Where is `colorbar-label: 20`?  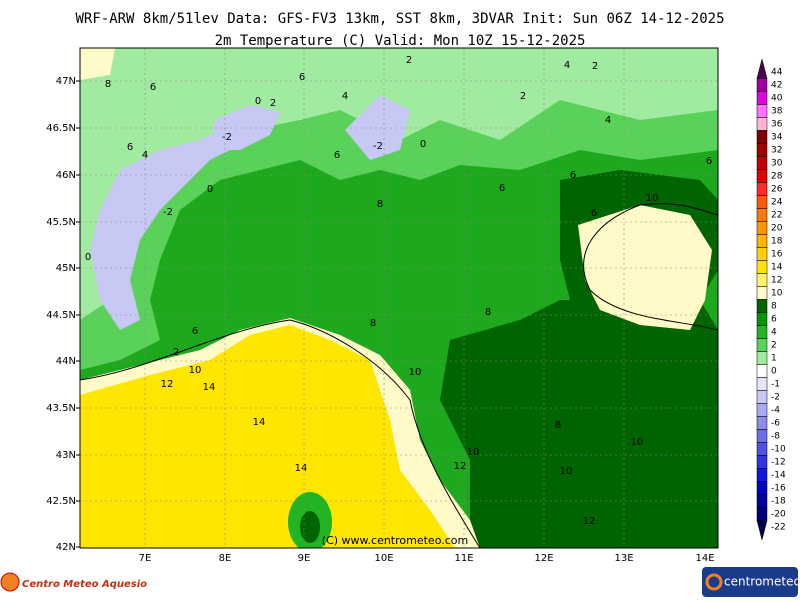
colorbar-label: 20 is located at coordinates (777, 229).